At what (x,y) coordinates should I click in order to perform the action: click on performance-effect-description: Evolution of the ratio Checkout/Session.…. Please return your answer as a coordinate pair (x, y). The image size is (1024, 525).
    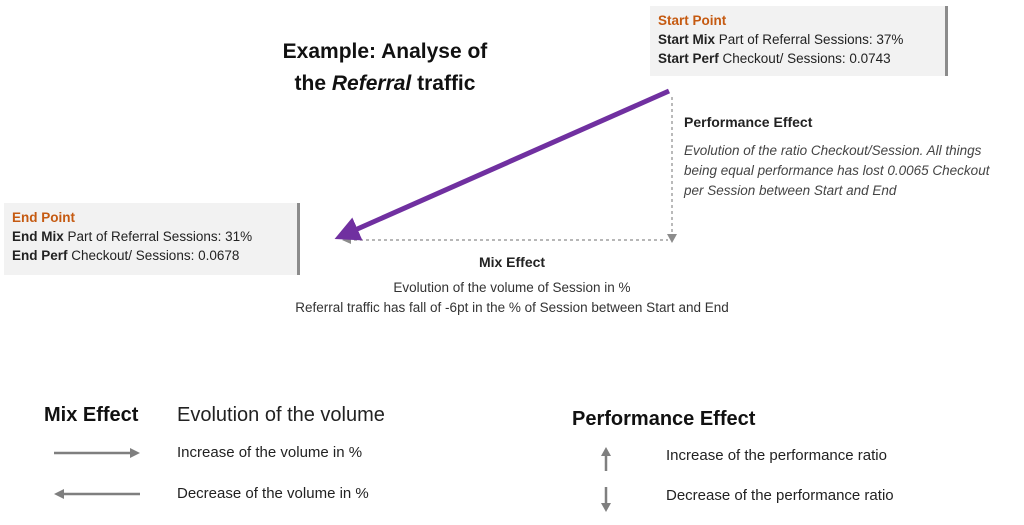
    Looking at the image, I should click on (837, 170).